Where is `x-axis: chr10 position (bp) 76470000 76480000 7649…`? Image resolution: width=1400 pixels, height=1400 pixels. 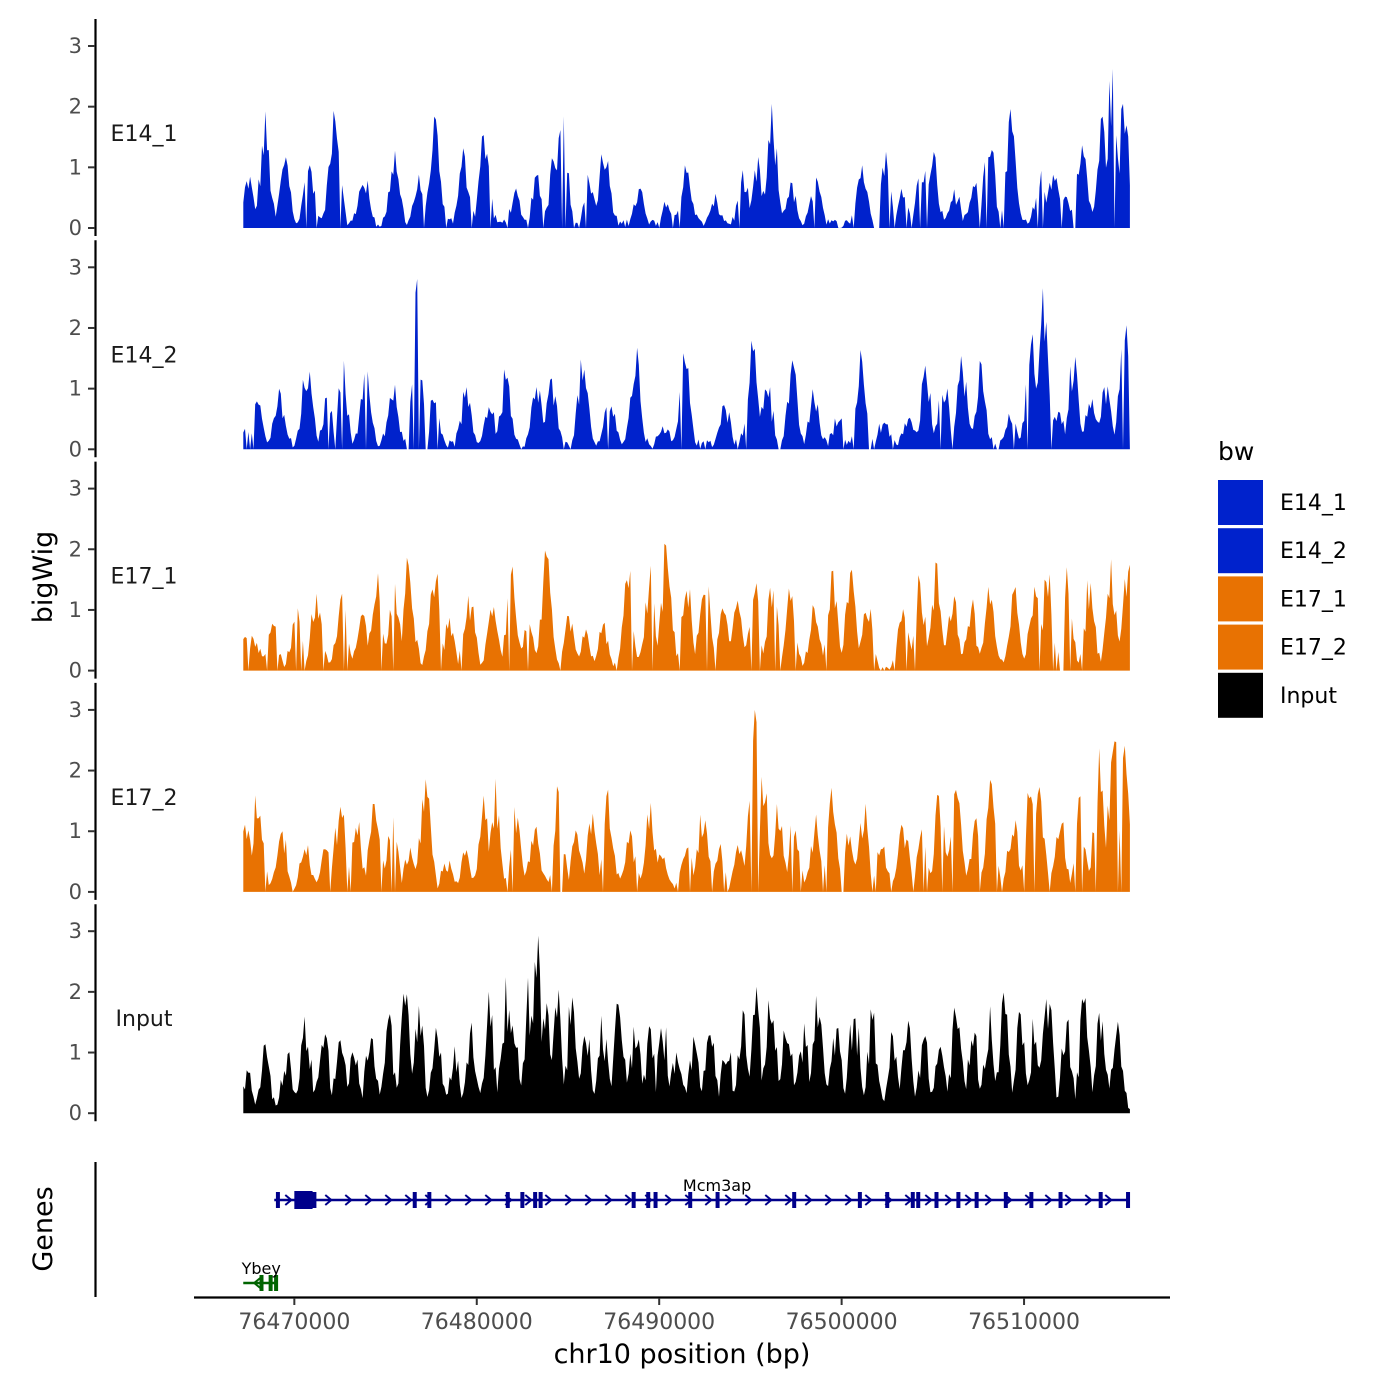
x-axis: chr10 position (bp) 76470000 76480000 7649… is located at coordinates (682, 1333).